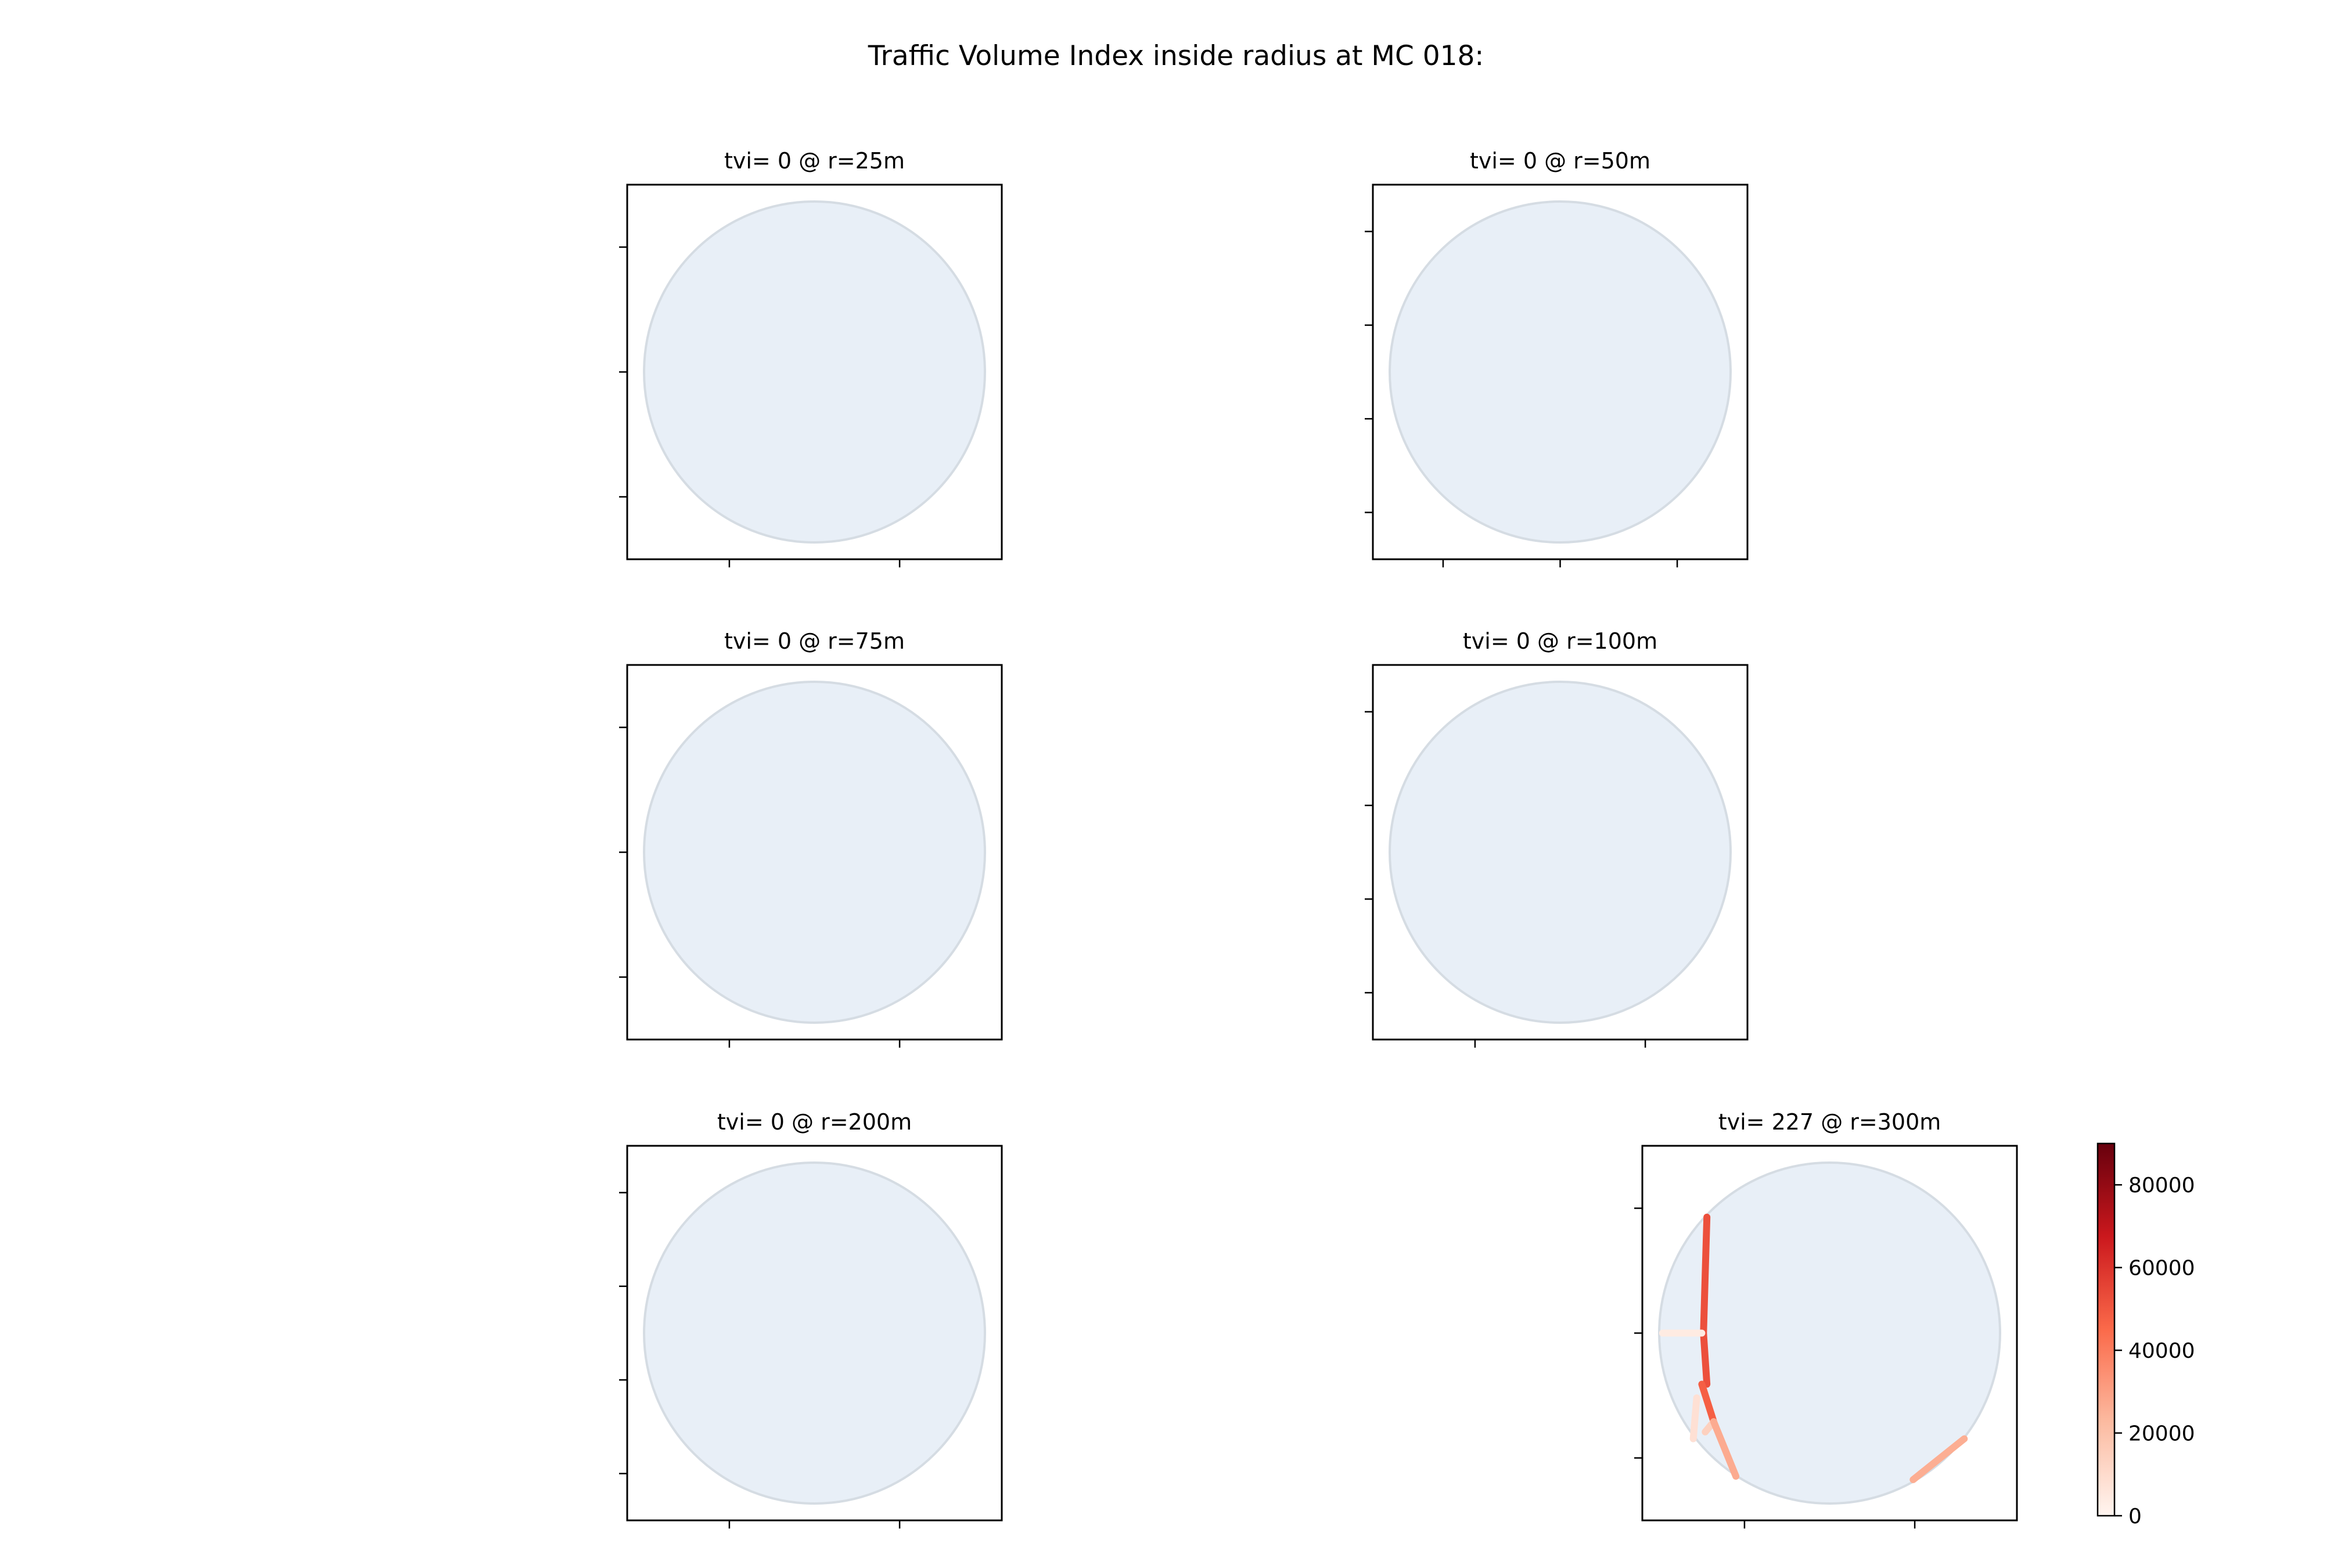 This screenshot has height=1568, width=2352. Describe the element at coordinates (2106, 1330) in the screenshot. I see `colorbar-gradient` at that location.